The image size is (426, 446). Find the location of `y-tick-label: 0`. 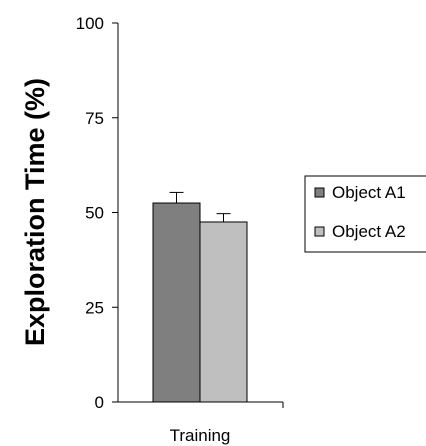

y-tick-label: 0 is located at coordinates (99, 402).